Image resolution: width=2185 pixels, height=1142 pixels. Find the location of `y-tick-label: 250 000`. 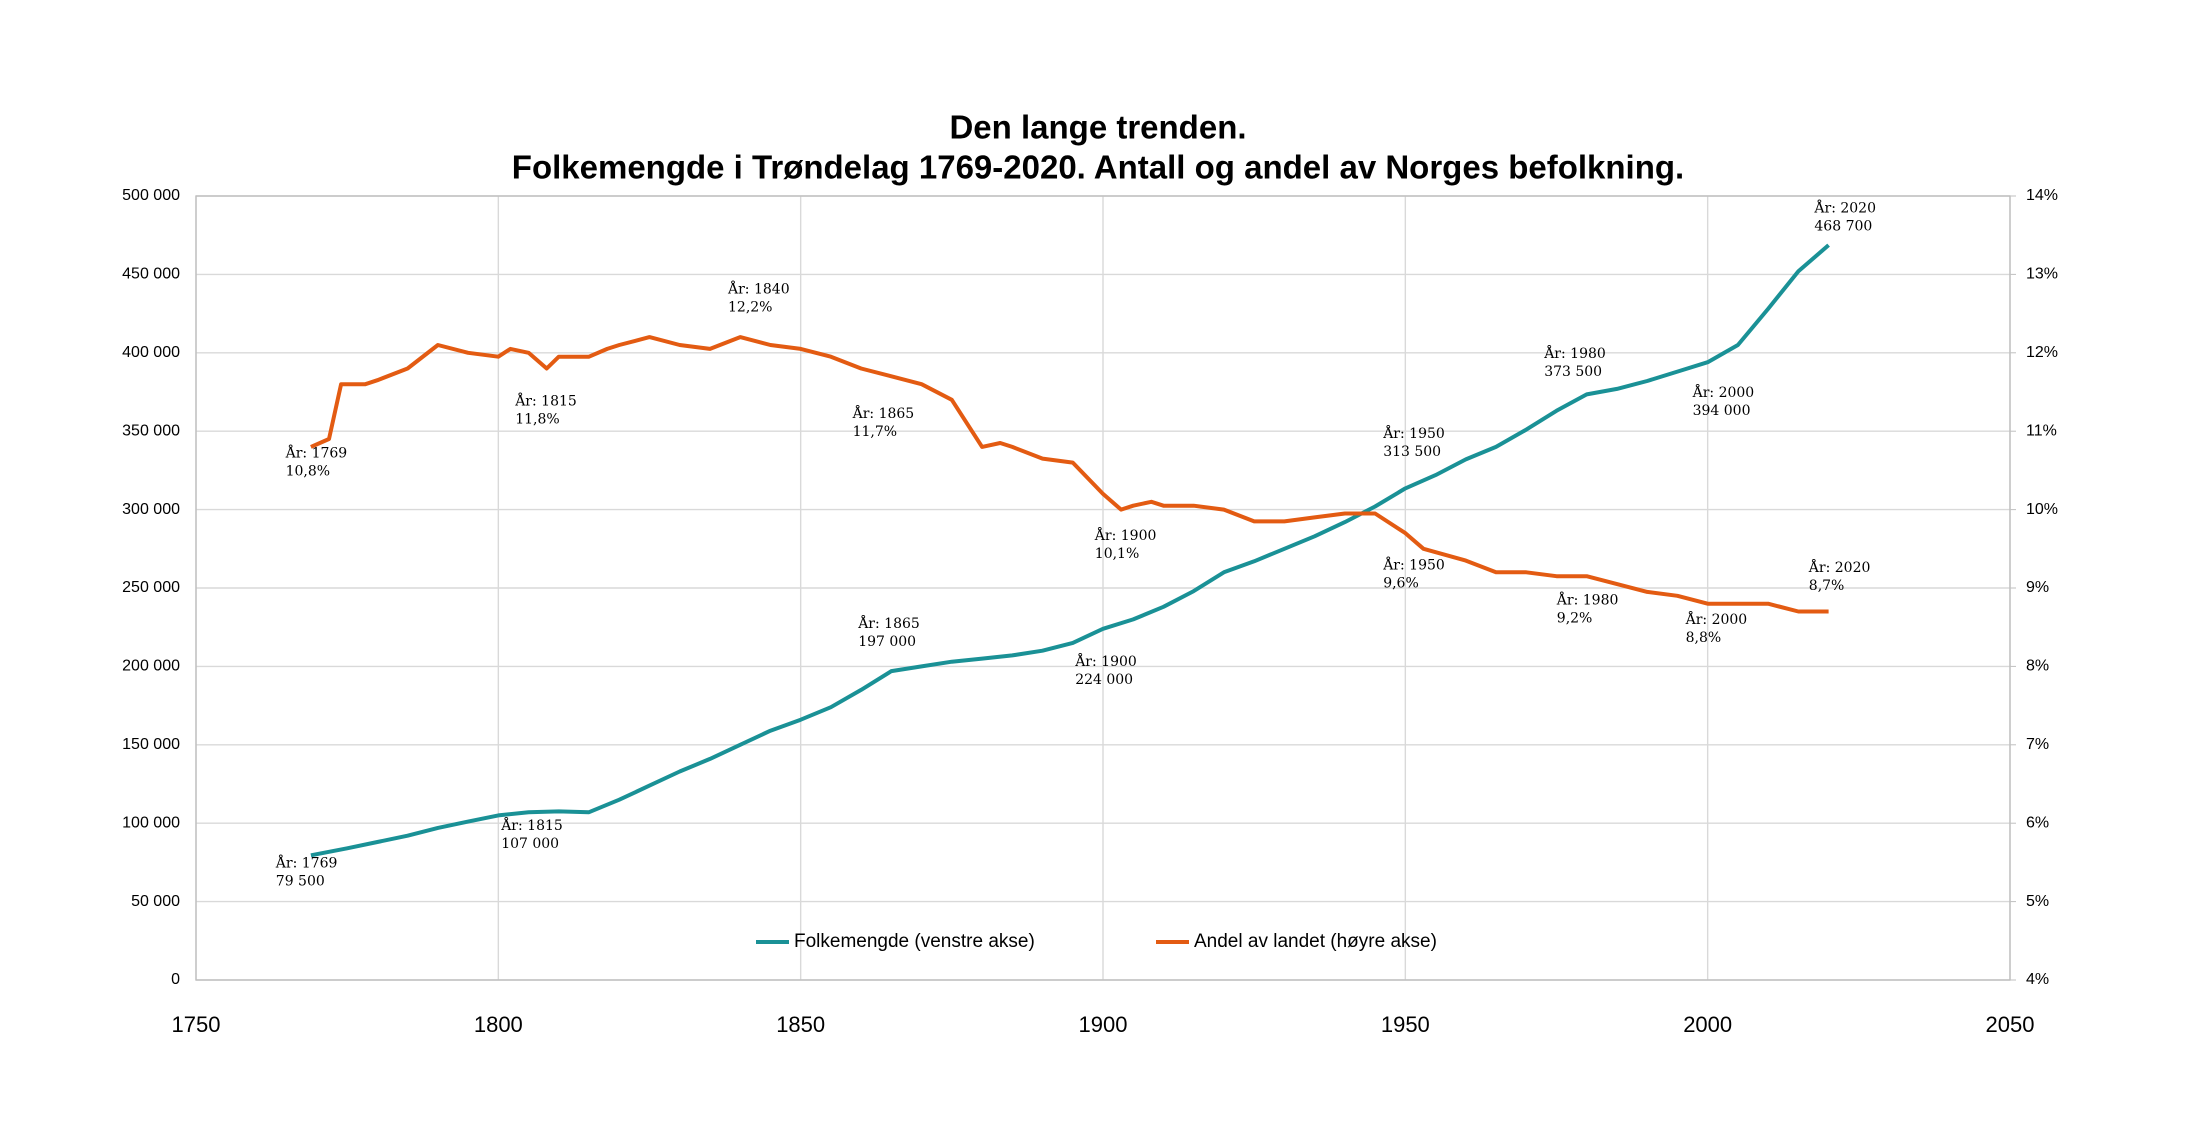

y-tick-label: 250 000 is located at coordinates (151, 587).